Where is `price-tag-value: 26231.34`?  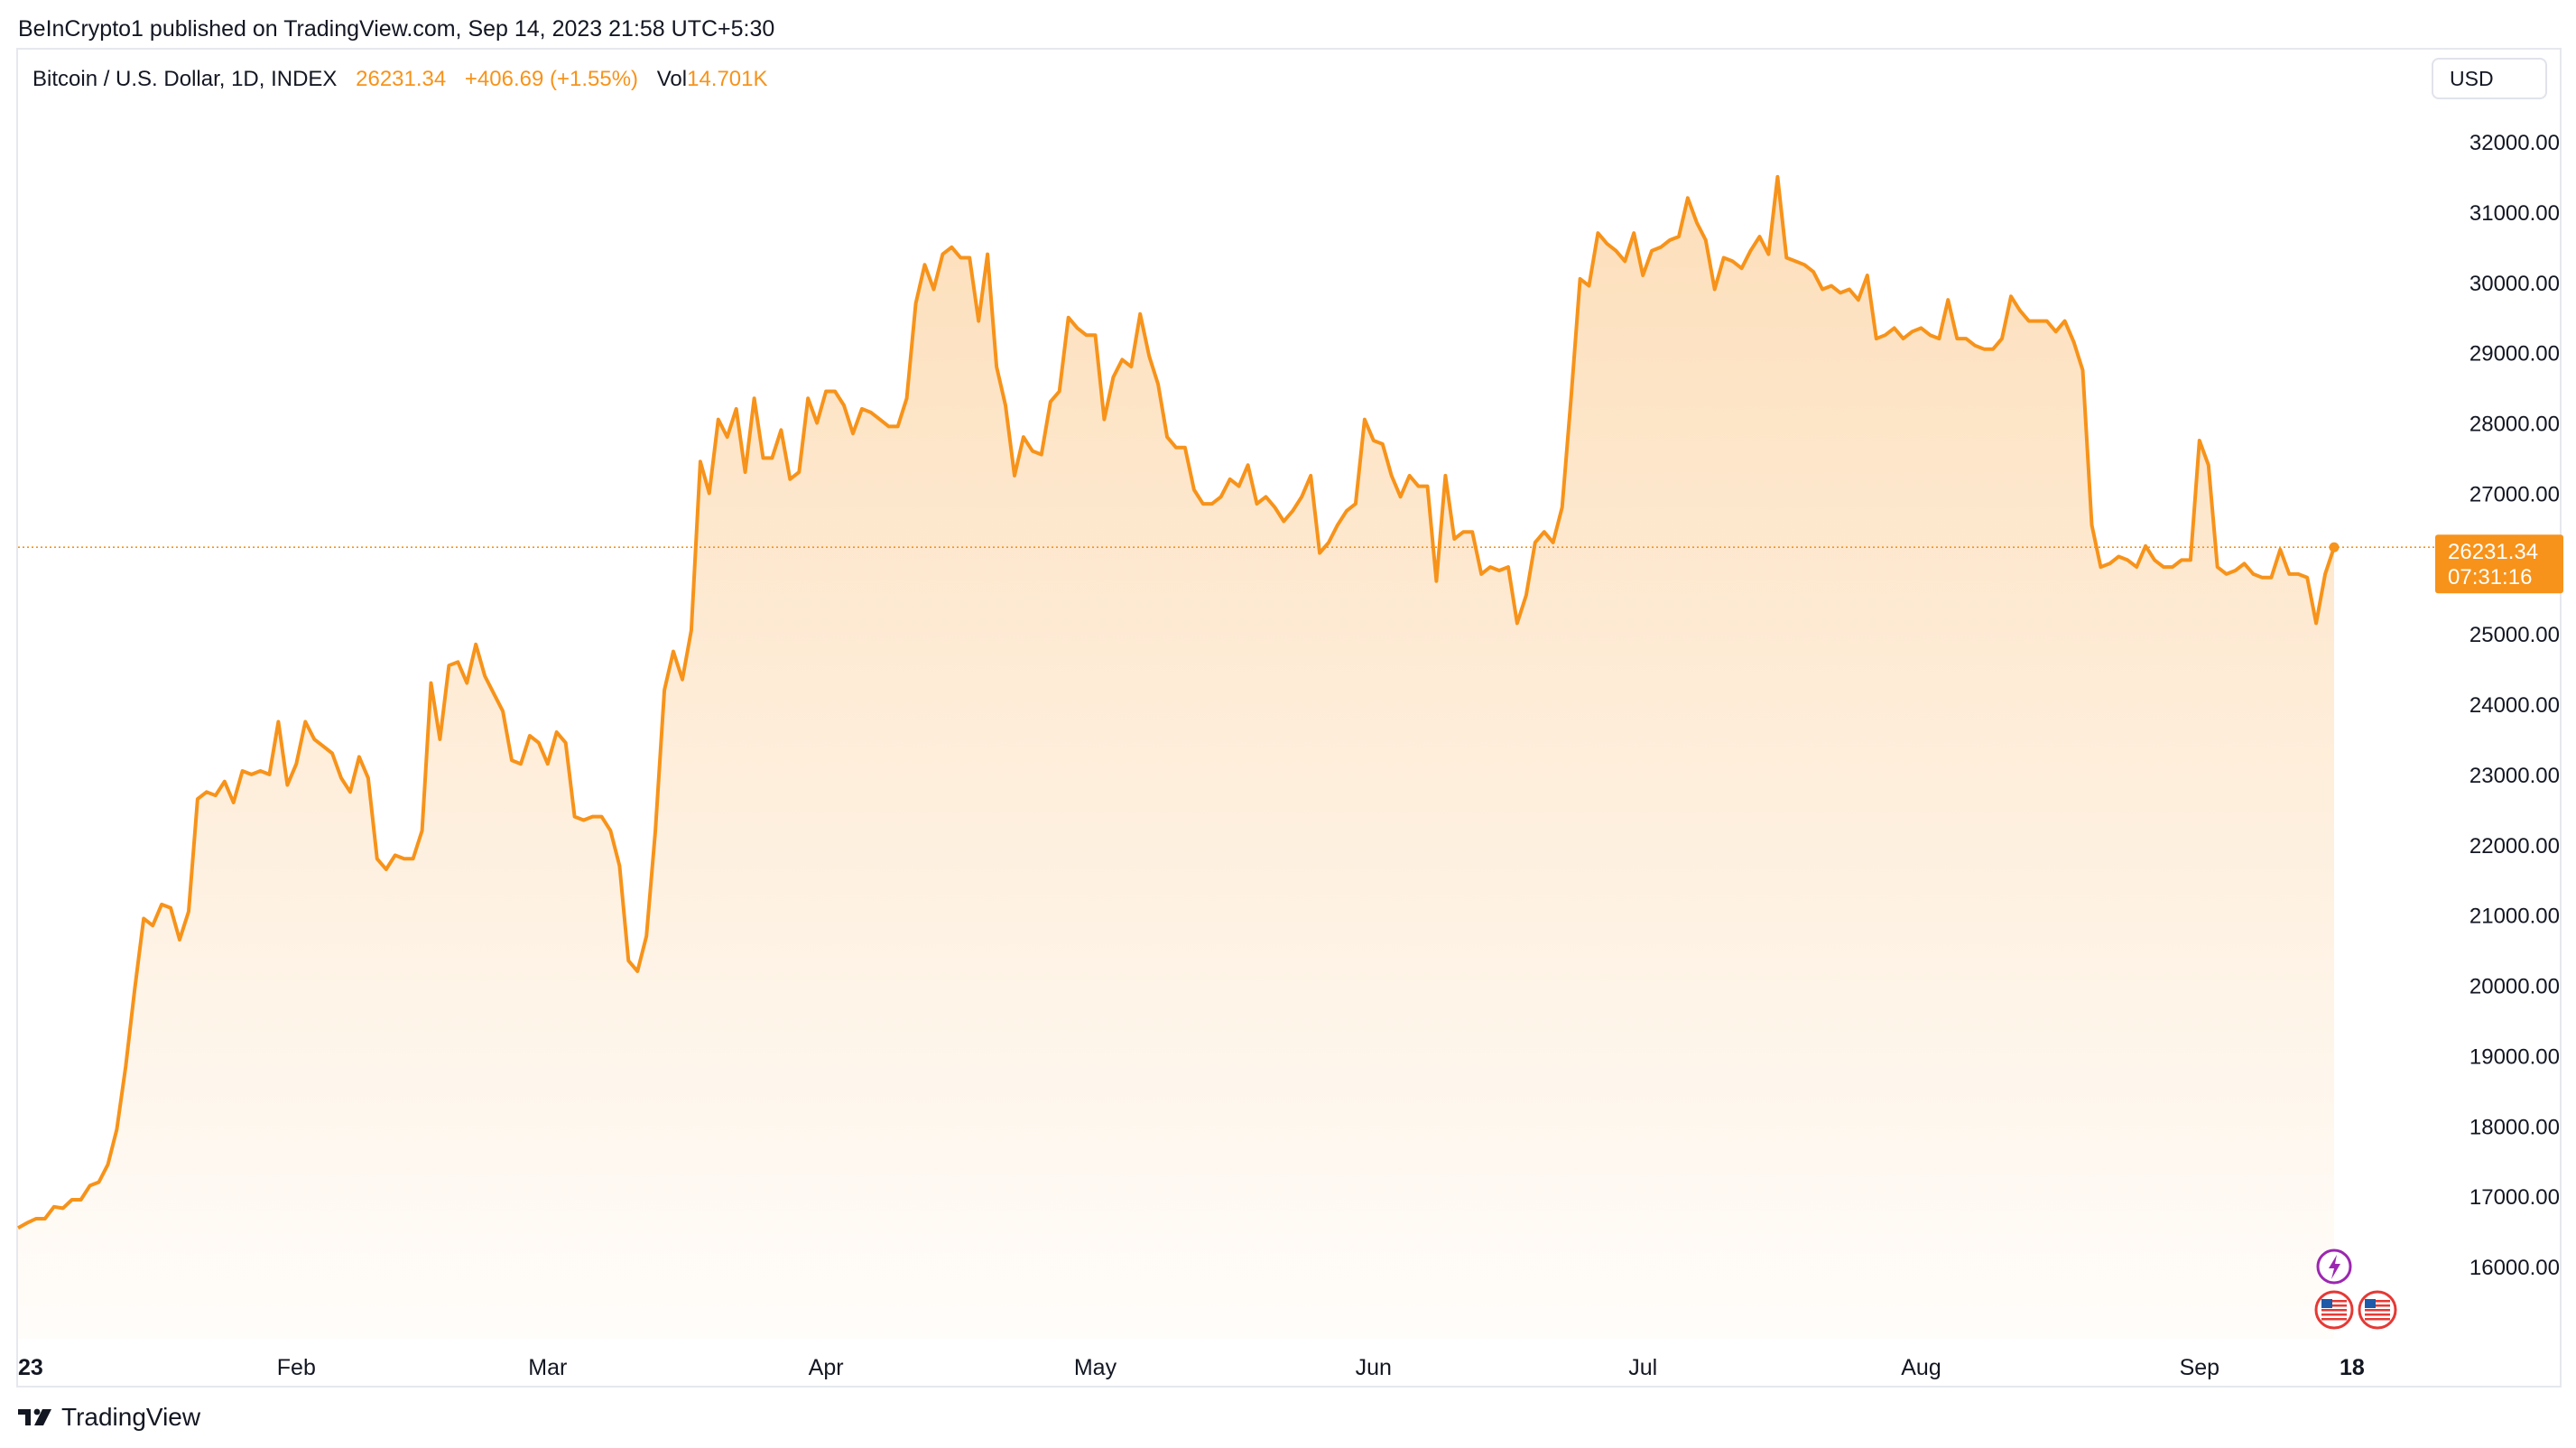 price-tag-value: 26231.34 is located at coordinates (2493, 552).